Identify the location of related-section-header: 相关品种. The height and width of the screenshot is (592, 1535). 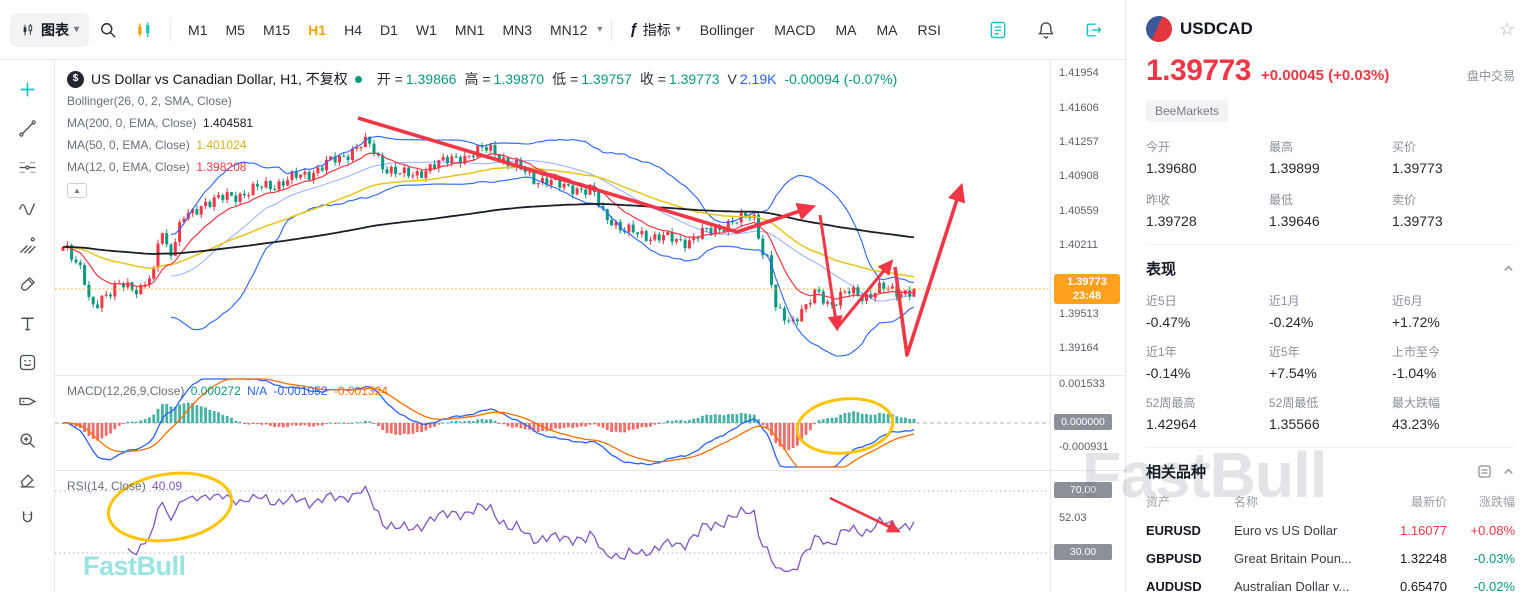
(1330, 471).